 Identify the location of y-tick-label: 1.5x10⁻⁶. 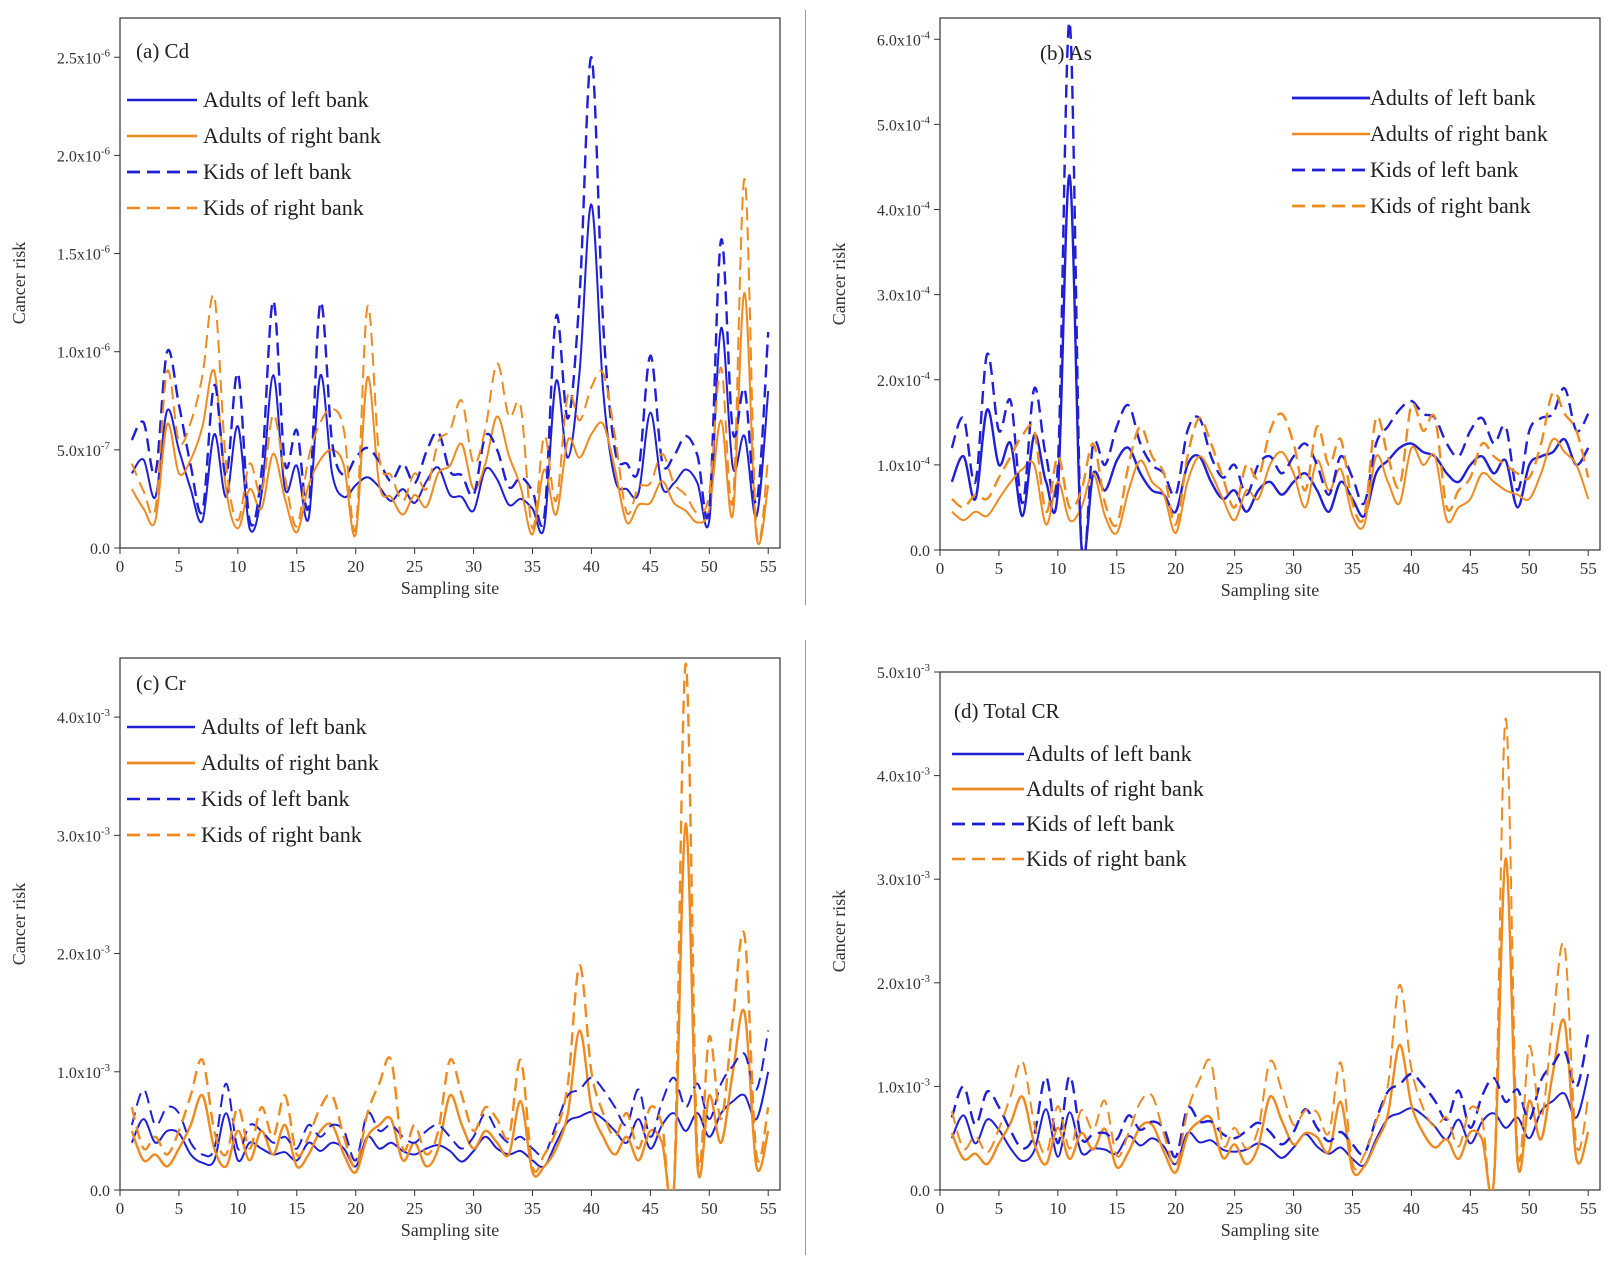
(84, 254).